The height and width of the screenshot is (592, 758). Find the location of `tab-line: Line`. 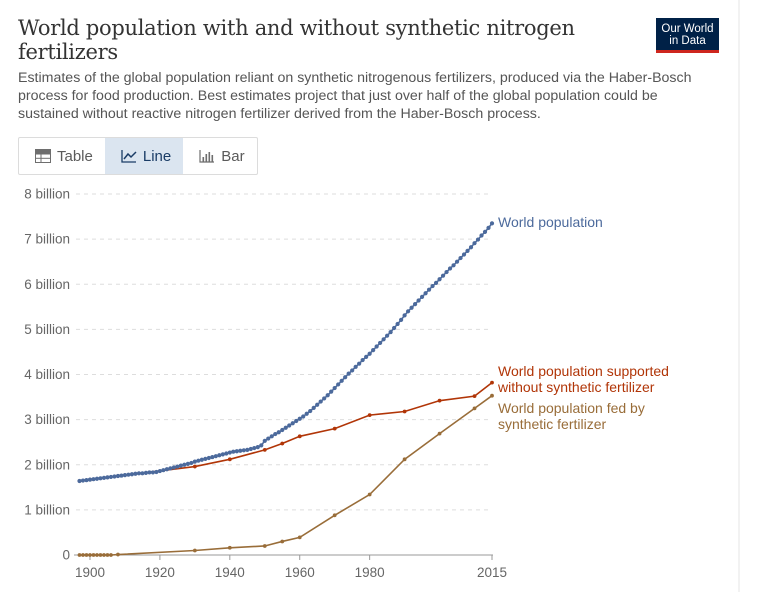

tab-line: Line is located at coordinates (144, 156).